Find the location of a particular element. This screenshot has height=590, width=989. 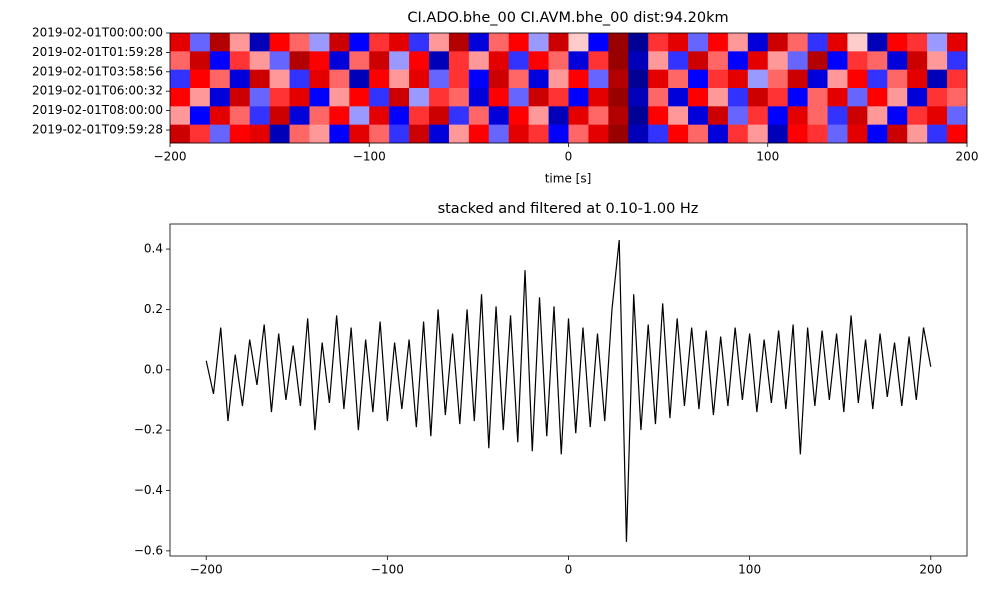

y-tick-label: 0.4 is located at coordinates (153, 249).